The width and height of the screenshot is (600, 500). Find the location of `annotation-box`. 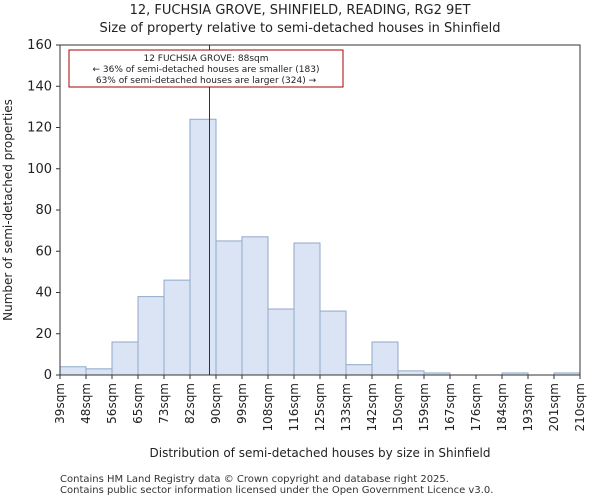

annotation-box is located at coordinates (206, 68).